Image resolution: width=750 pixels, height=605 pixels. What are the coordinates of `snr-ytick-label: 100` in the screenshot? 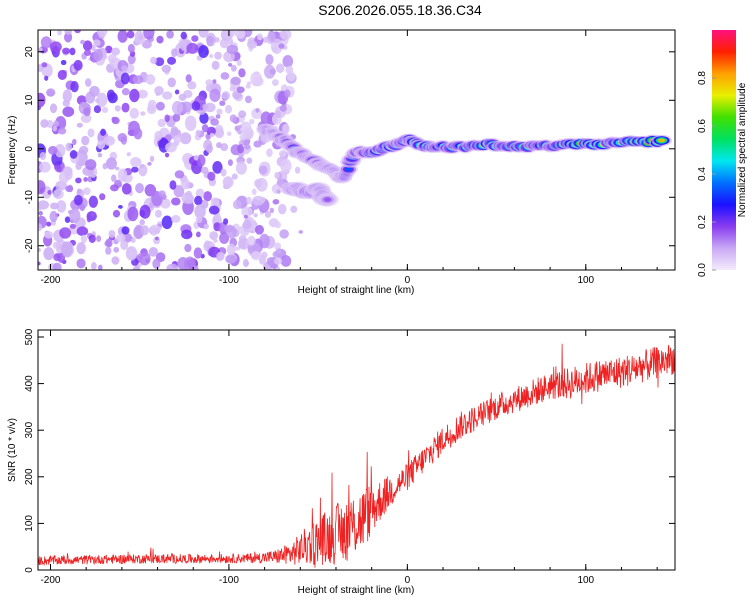 It's located at (29, 523).